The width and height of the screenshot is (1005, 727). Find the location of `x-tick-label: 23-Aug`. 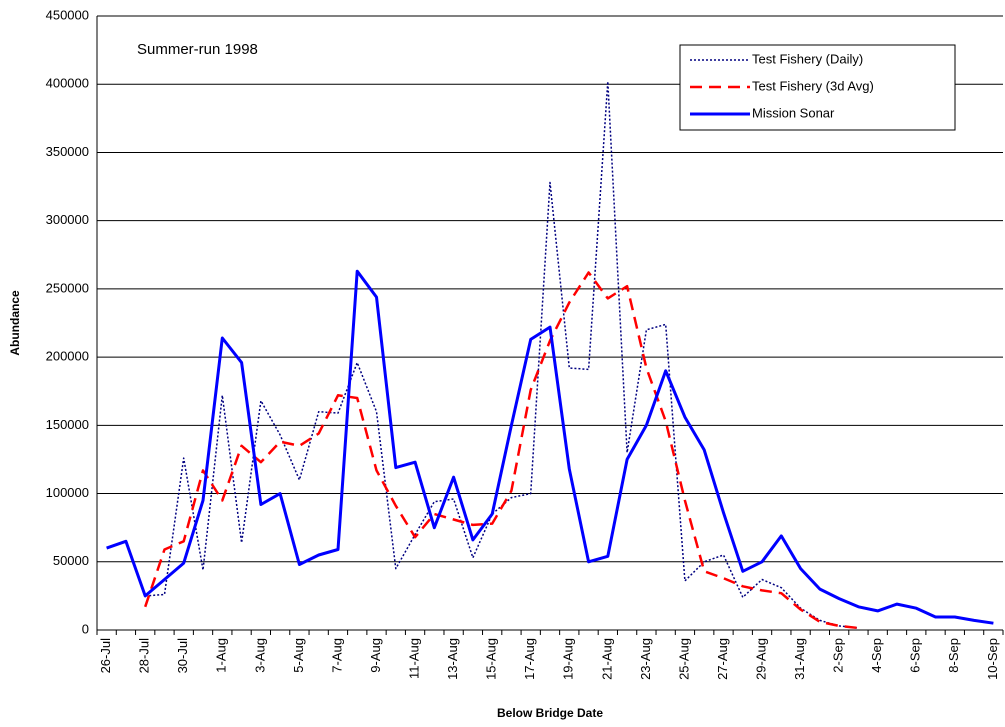

x-tick-label: 23-Aug is located at coordinates (645, 659).